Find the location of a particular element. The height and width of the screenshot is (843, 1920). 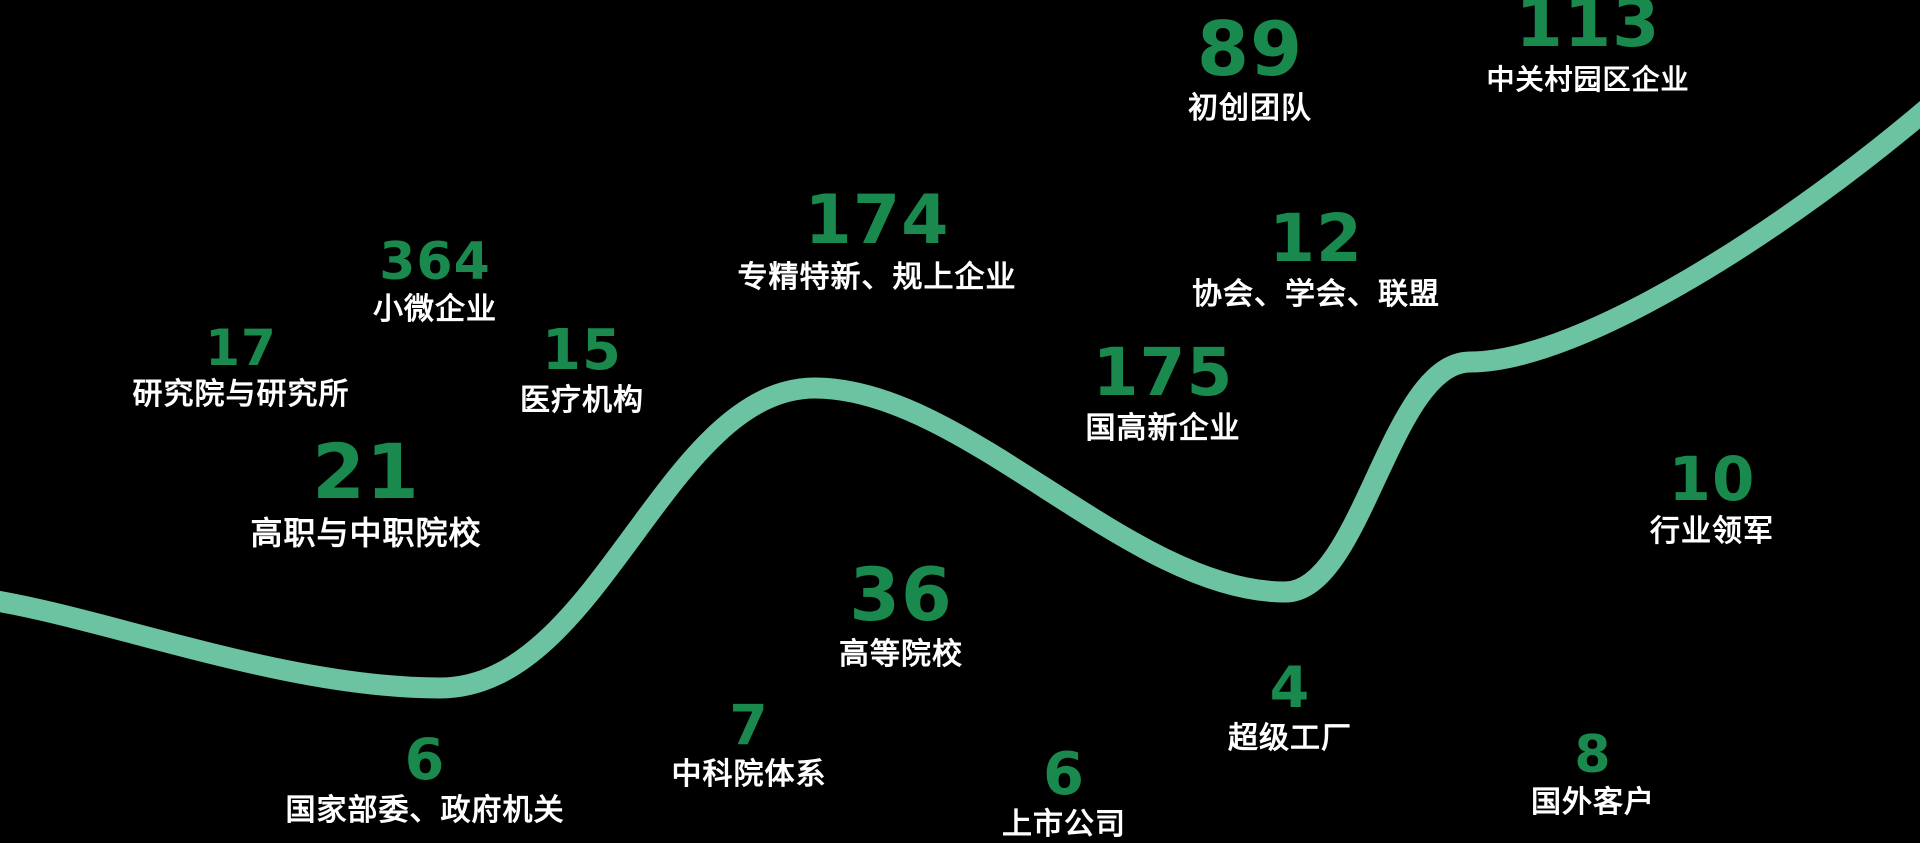

stat-item-vocational-colleges: 21 高职与中职院校 is located at coordinates (365, 492).